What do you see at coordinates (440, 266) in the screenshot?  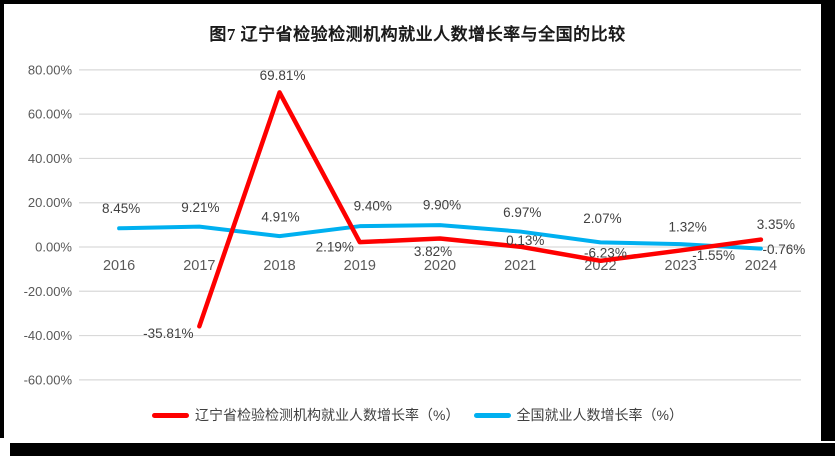 I see `x-axis-tick-label: 2020` at bounding box center [440, 266].